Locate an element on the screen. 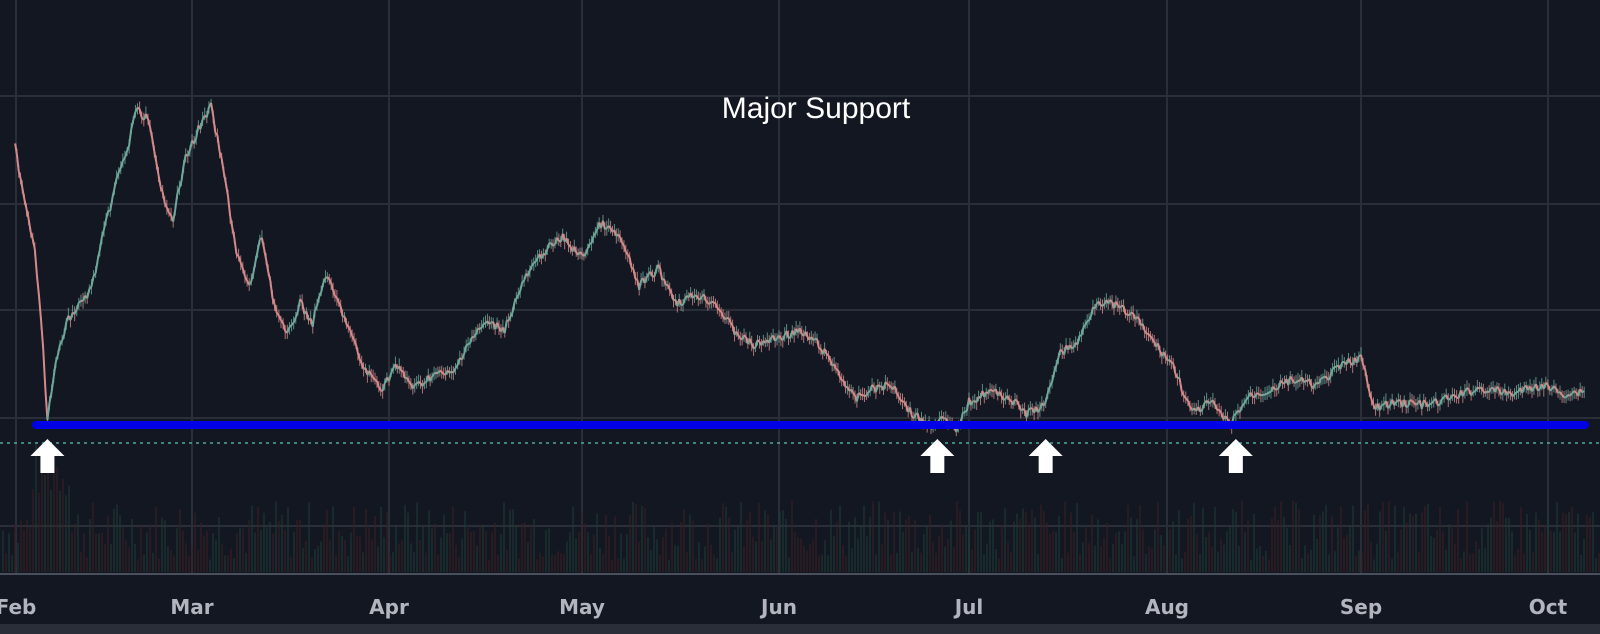 The height and width of the screenshot is (634, 1600). x-tick-may: May is located at coordinates (582, 607).